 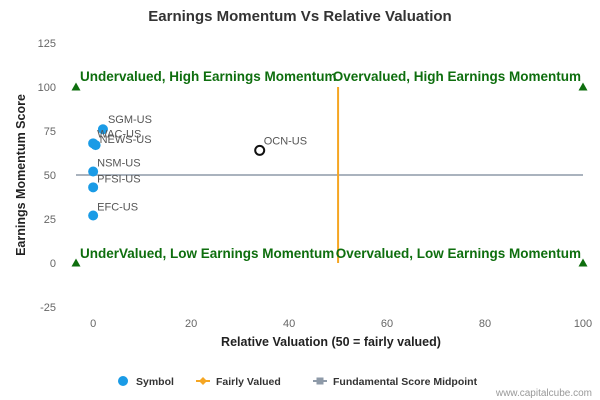 I want to click on data-point-label: SGM-US, so click(x=130, y=120).